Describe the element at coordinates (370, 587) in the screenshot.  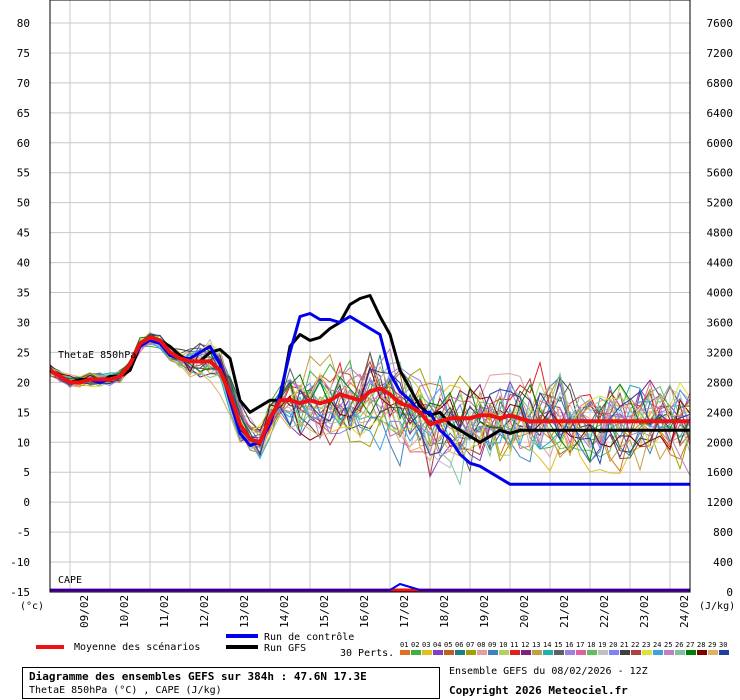
I see `cape-series` at that location.